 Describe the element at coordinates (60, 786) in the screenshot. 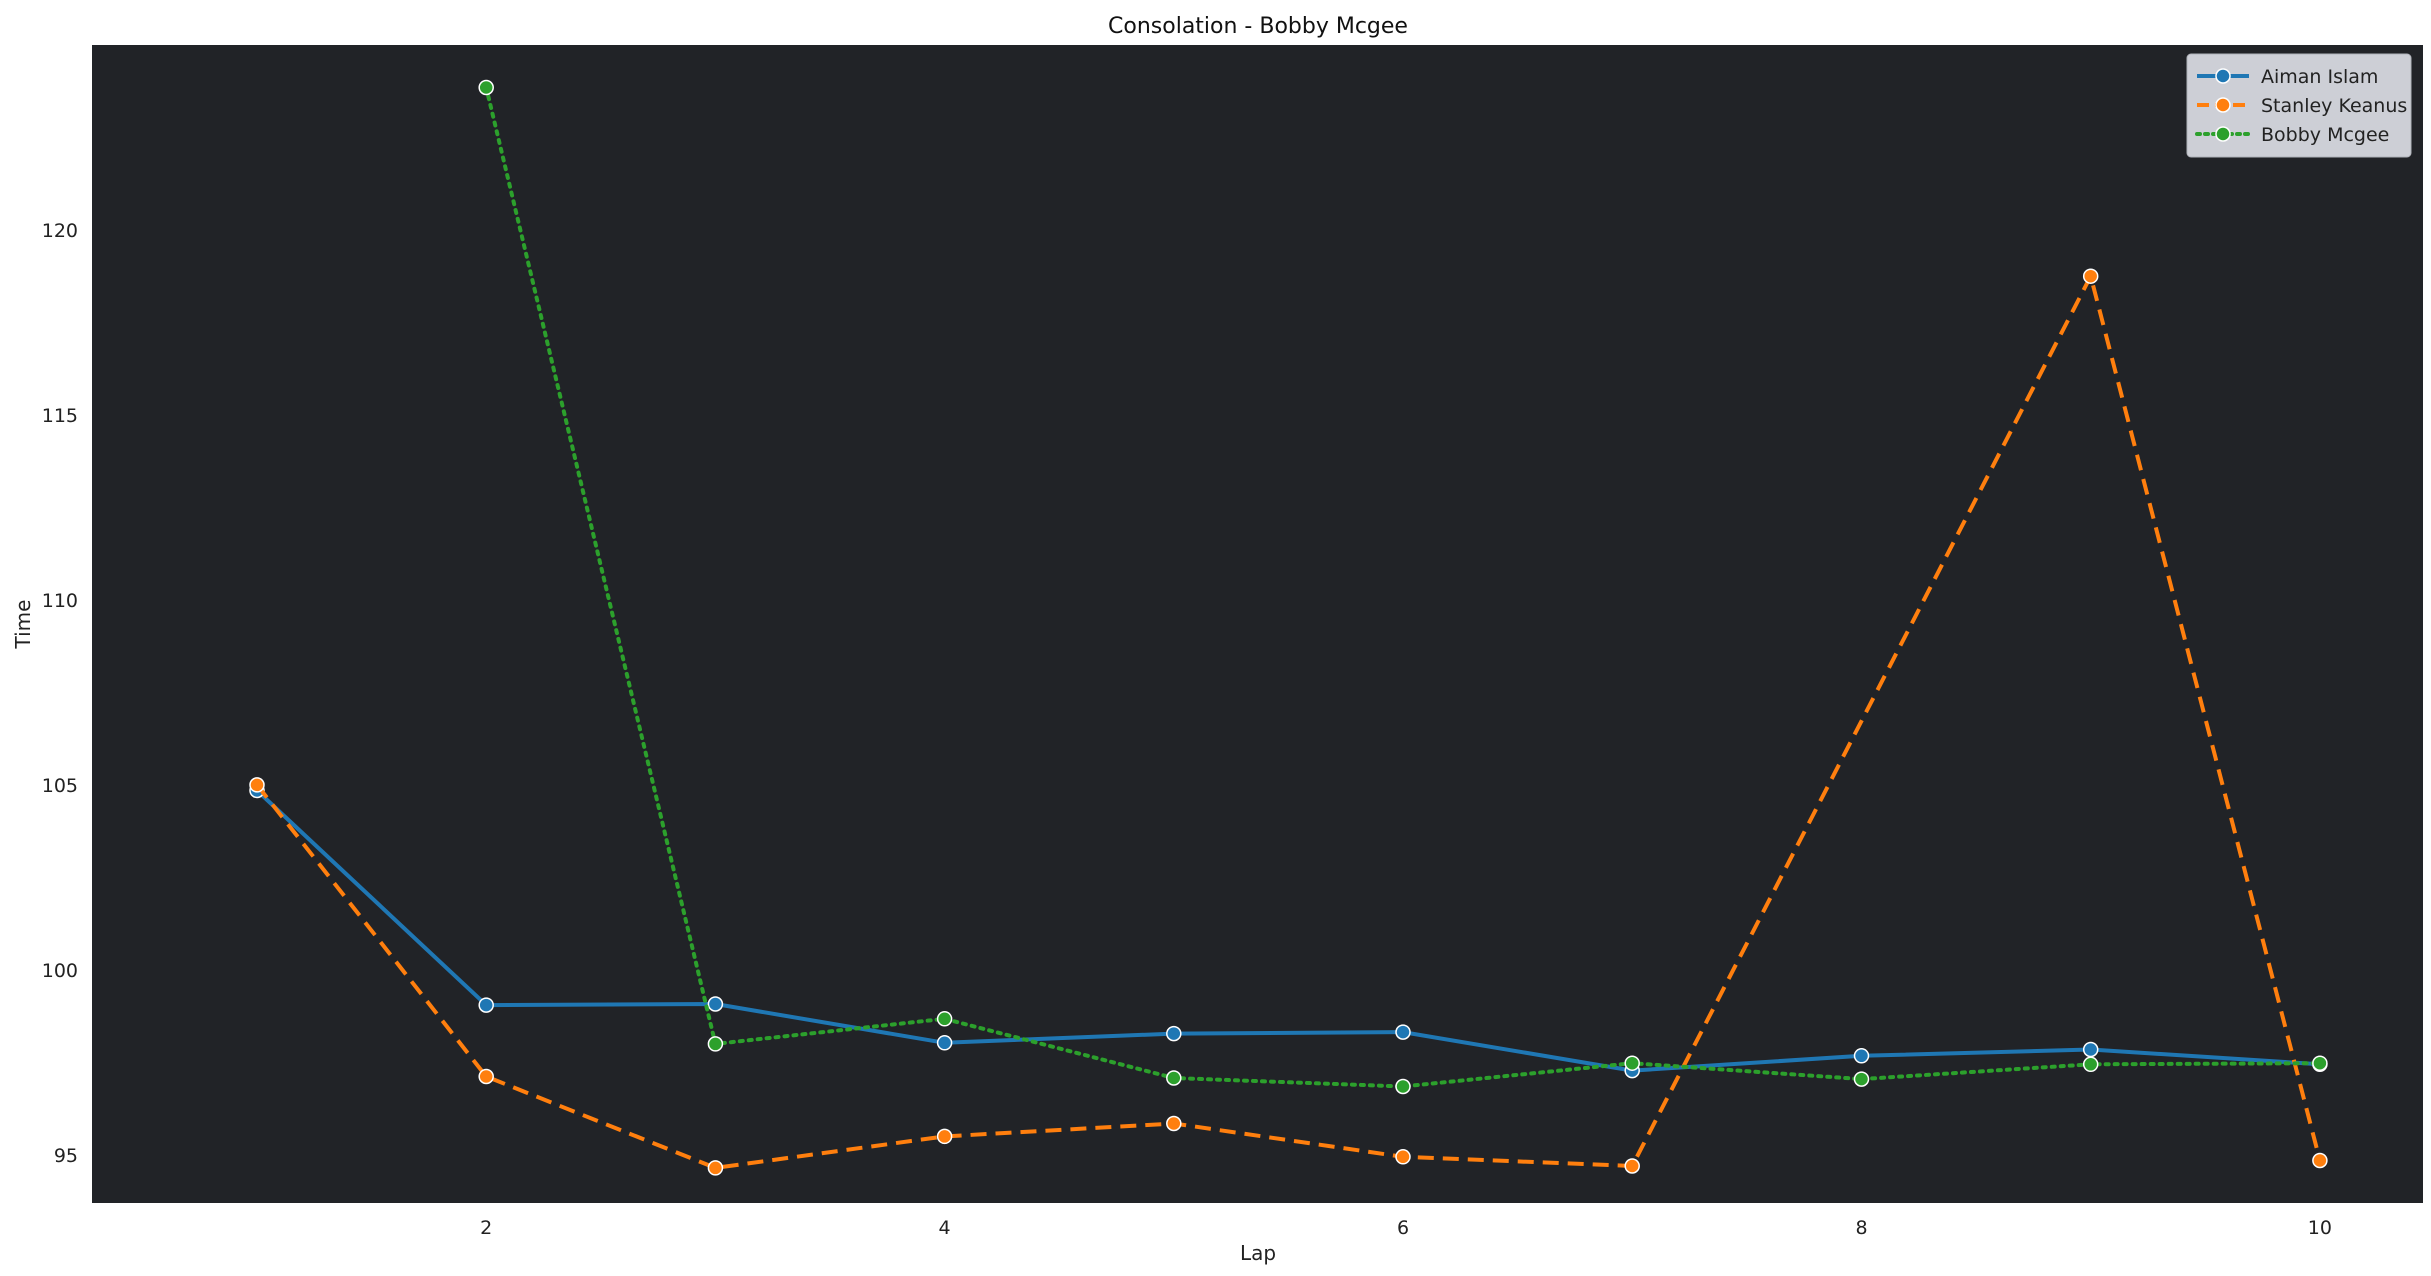

I see `y-tick-label: 105` at that location.